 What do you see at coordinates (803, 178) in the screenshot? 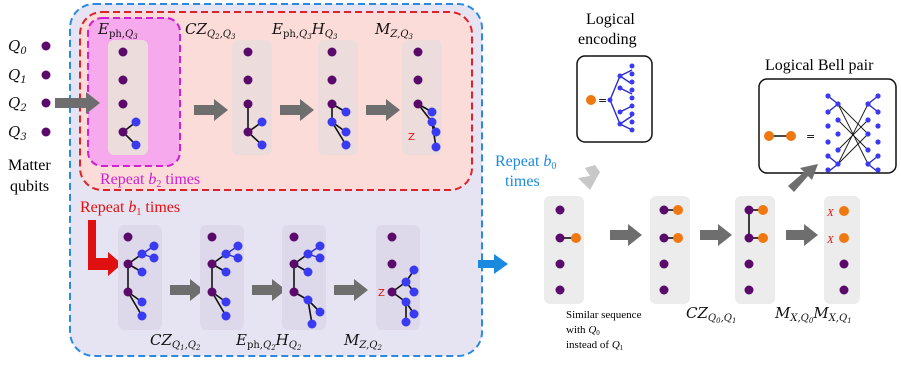
I see `bell-arrow` at bounding box center [803, 178].